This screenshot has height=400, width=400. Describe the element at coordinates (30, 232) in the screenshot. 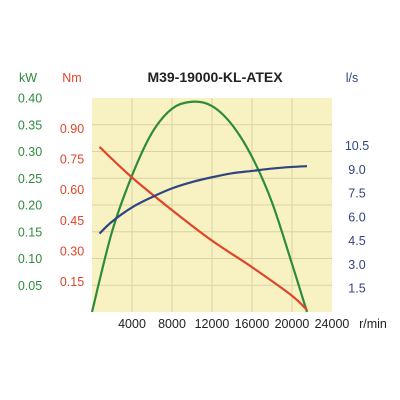

I see `kw-tick-label: 0.15` at that location.